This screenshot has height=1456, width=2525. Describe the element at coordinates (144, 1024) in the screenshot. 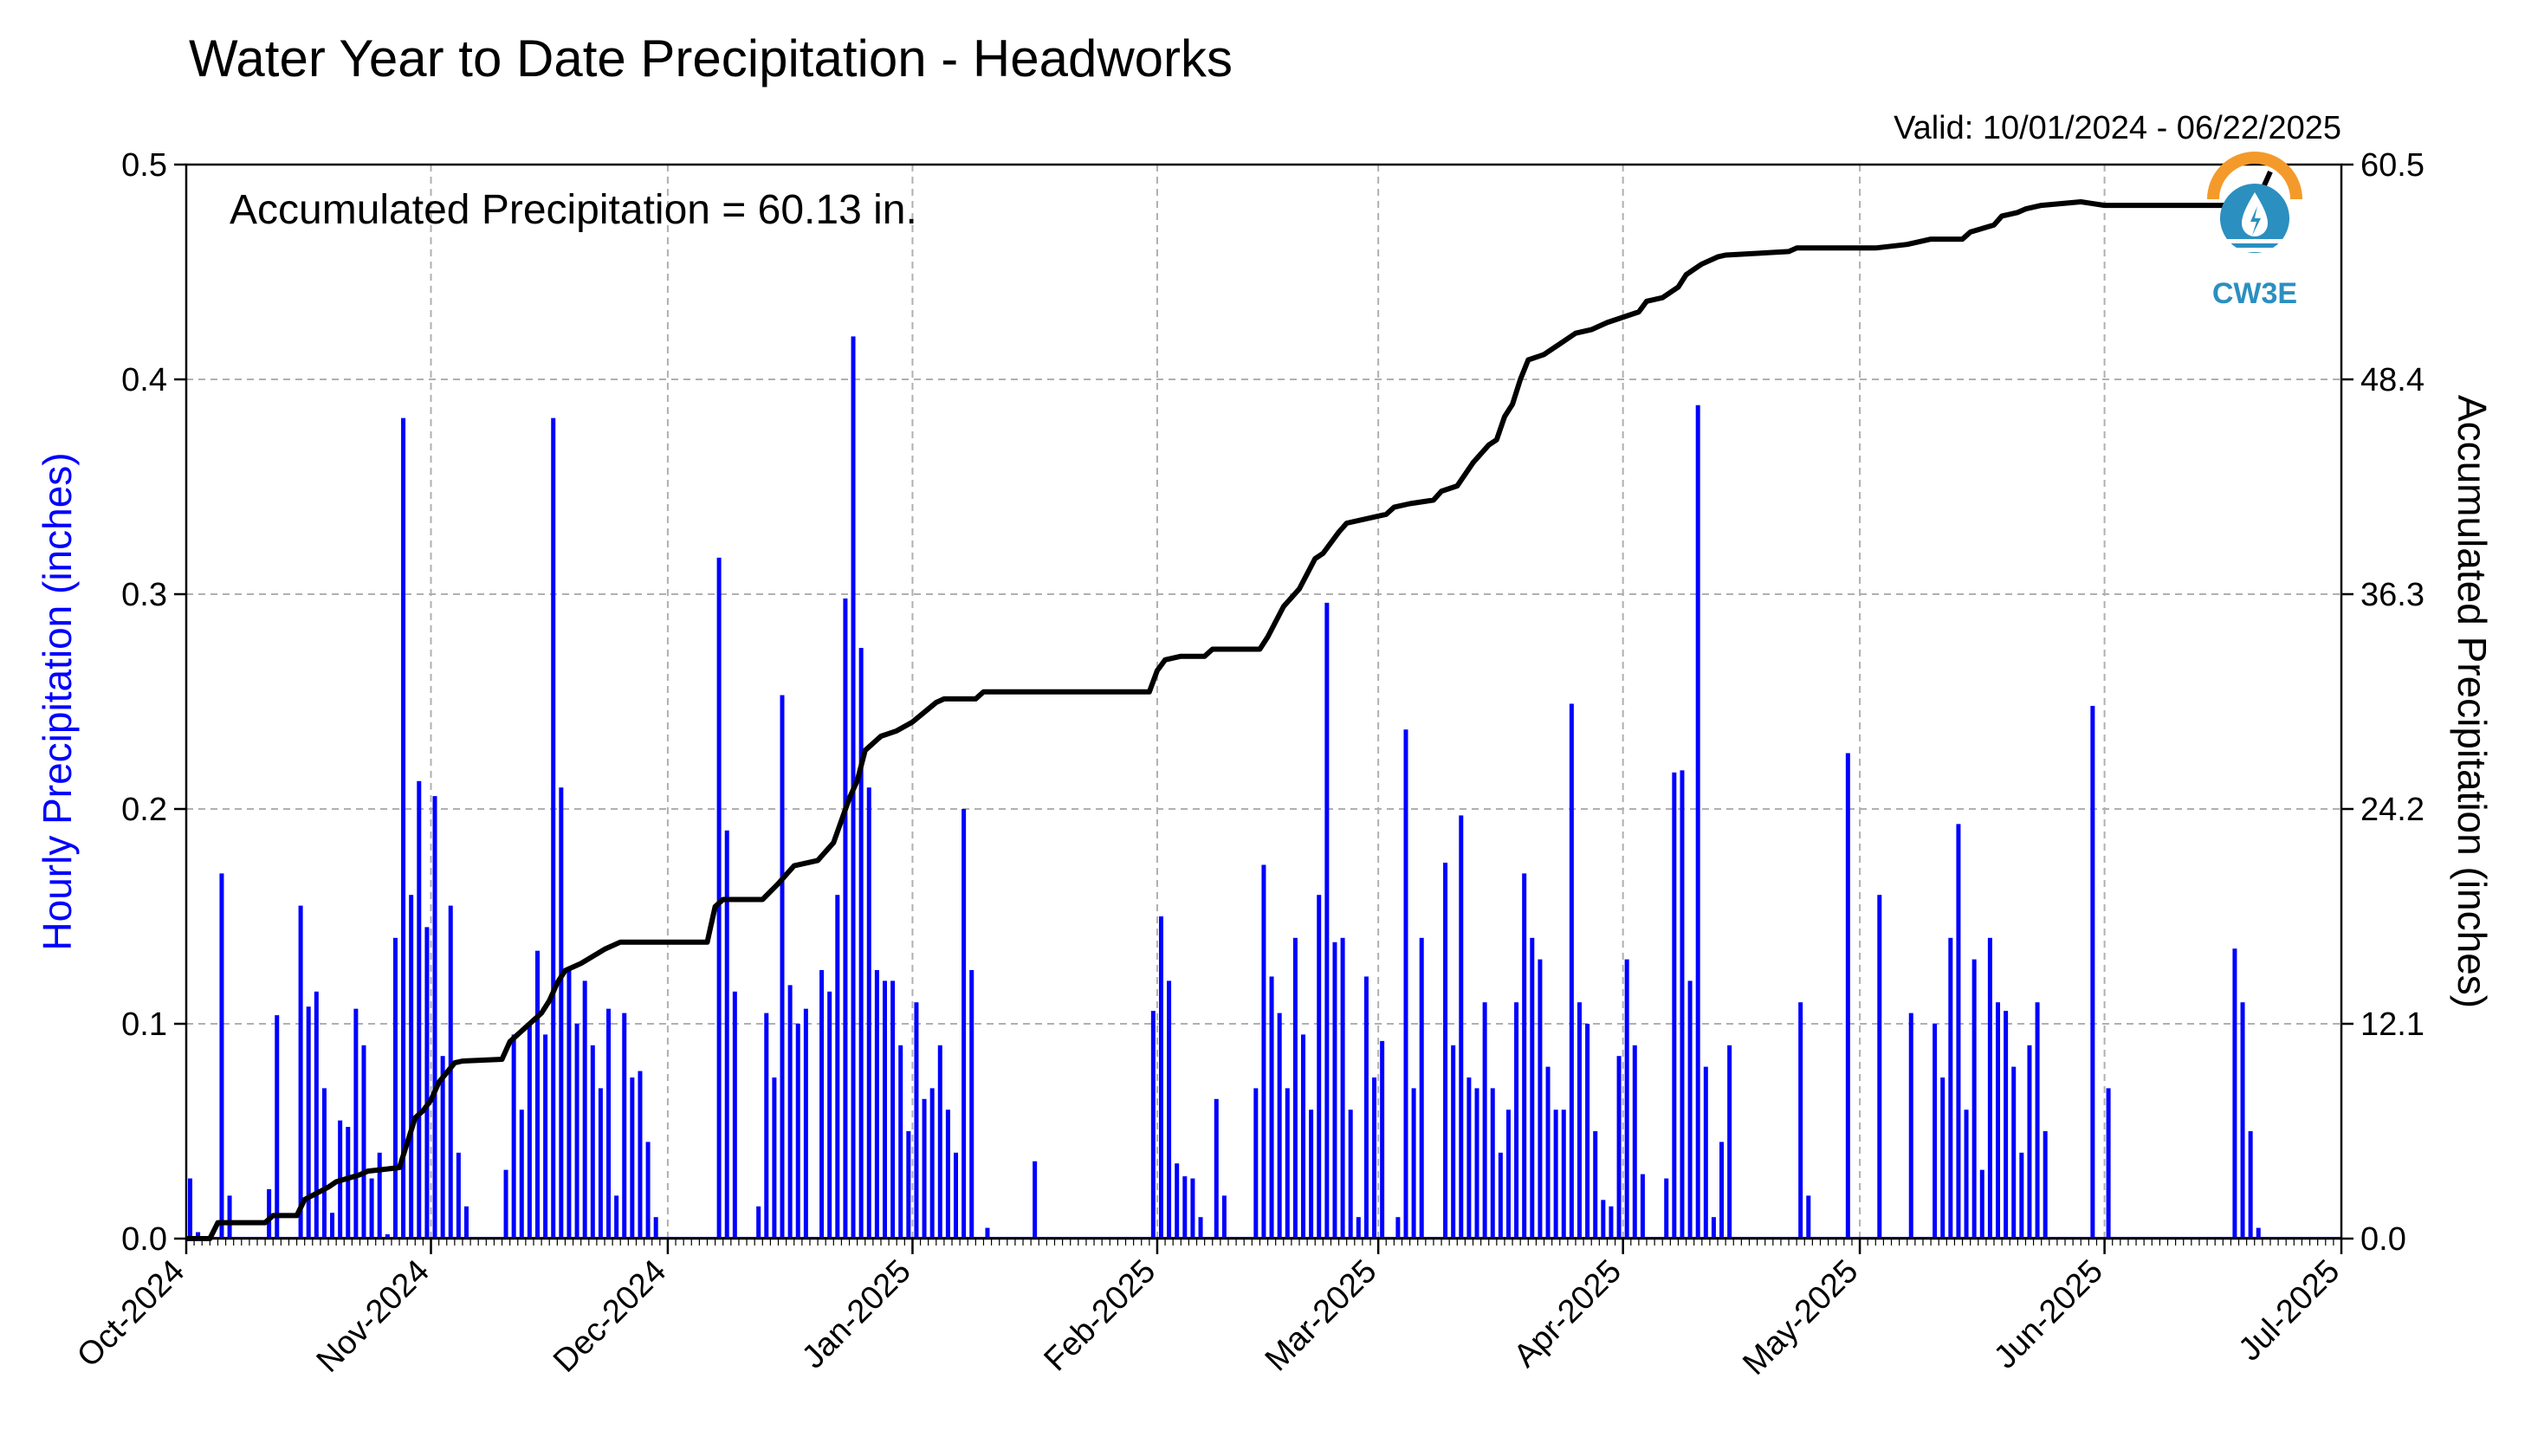

I see `left-tick-label: 0.1` at that location.